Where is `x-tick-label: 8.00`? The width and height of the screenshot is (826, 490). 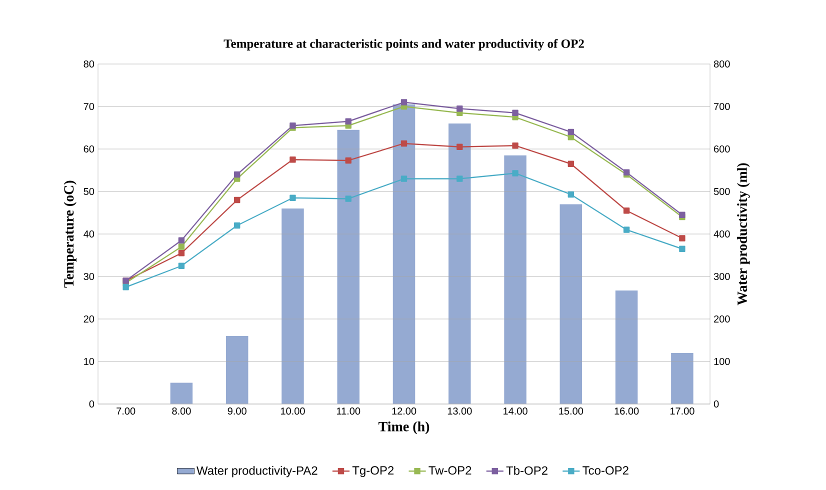
x-tick-label: 8.00 is located at coordinates (181, 411).